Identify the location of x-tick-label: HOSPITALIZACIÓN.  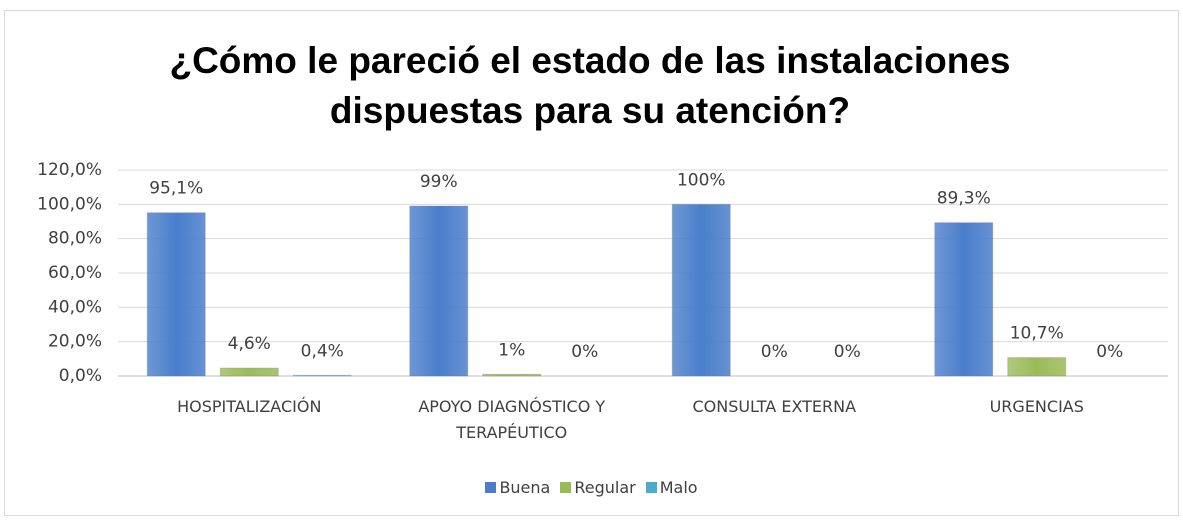
(249, 406).